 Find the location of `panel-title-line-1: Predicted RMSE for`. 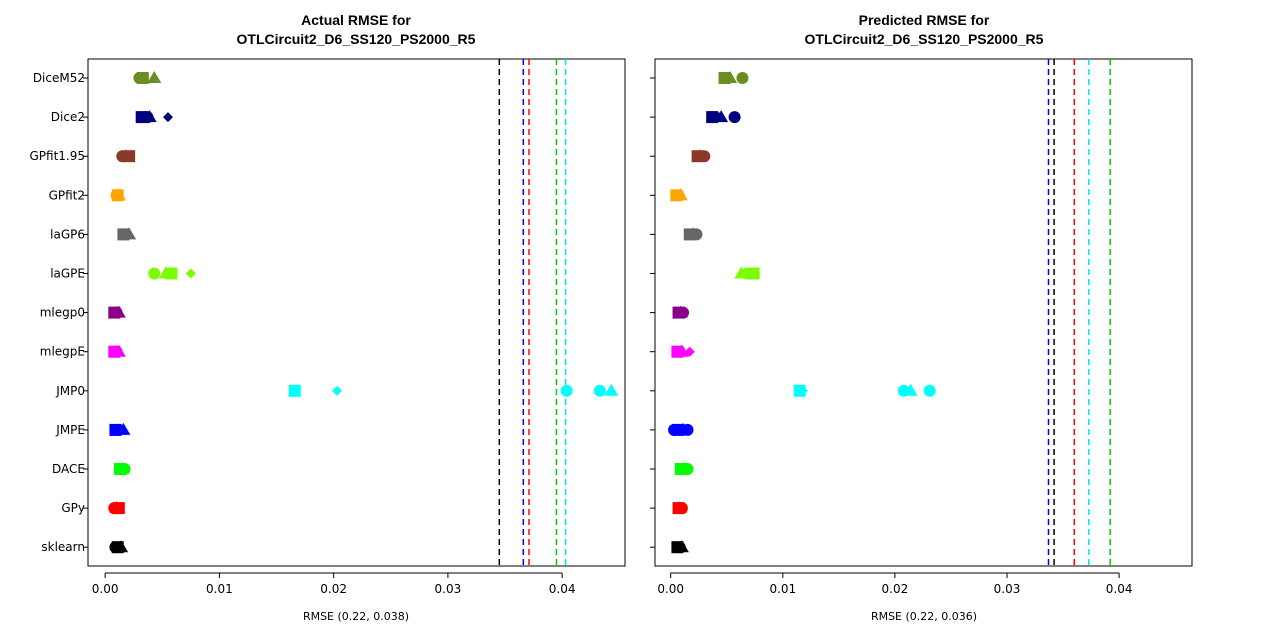

panel-title-line-1: Predicted RMSE for is located at coordinates (924, 20).